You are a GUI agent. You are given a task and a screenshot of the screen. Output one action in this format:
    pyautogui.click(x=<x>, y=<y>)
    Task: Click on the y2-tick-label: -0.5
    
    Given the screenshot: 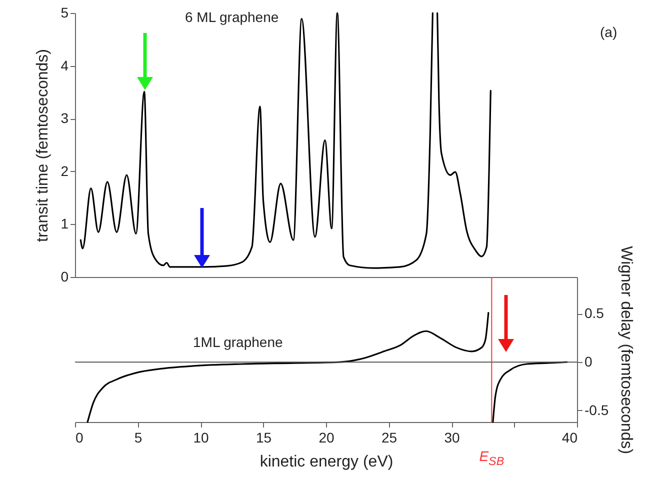 What is the action you would take?
    pyautogui.click(x=596, y=410)
    